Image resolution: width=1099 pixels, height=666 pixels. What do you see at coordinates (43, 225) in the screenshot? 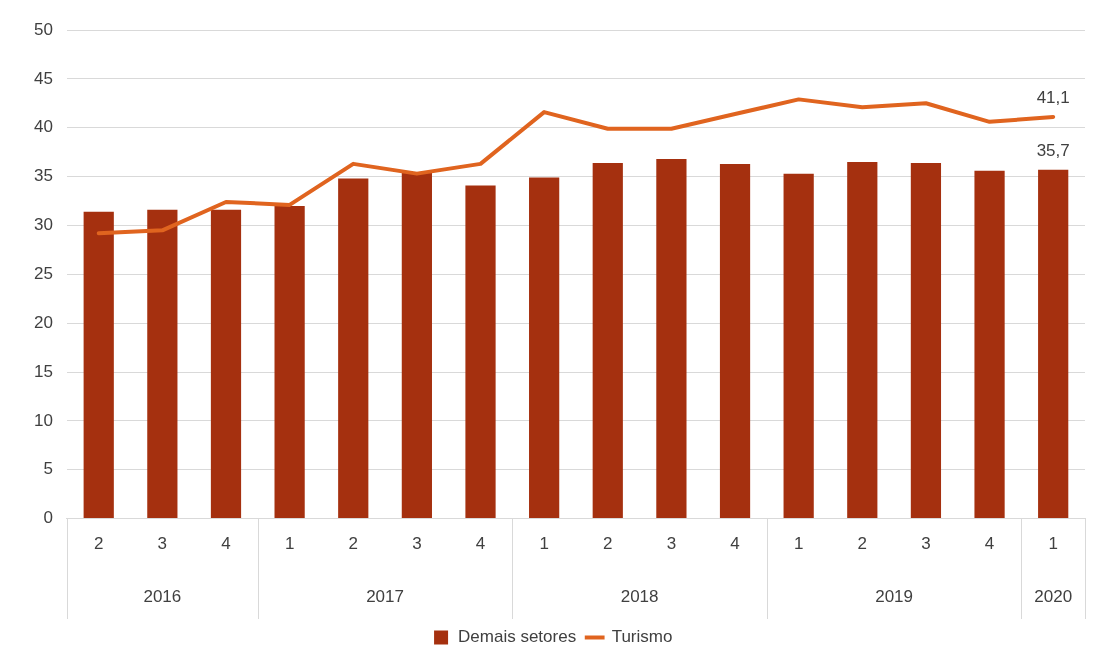
I see `y-tick-label: 30` at bounding box center [43, 225].